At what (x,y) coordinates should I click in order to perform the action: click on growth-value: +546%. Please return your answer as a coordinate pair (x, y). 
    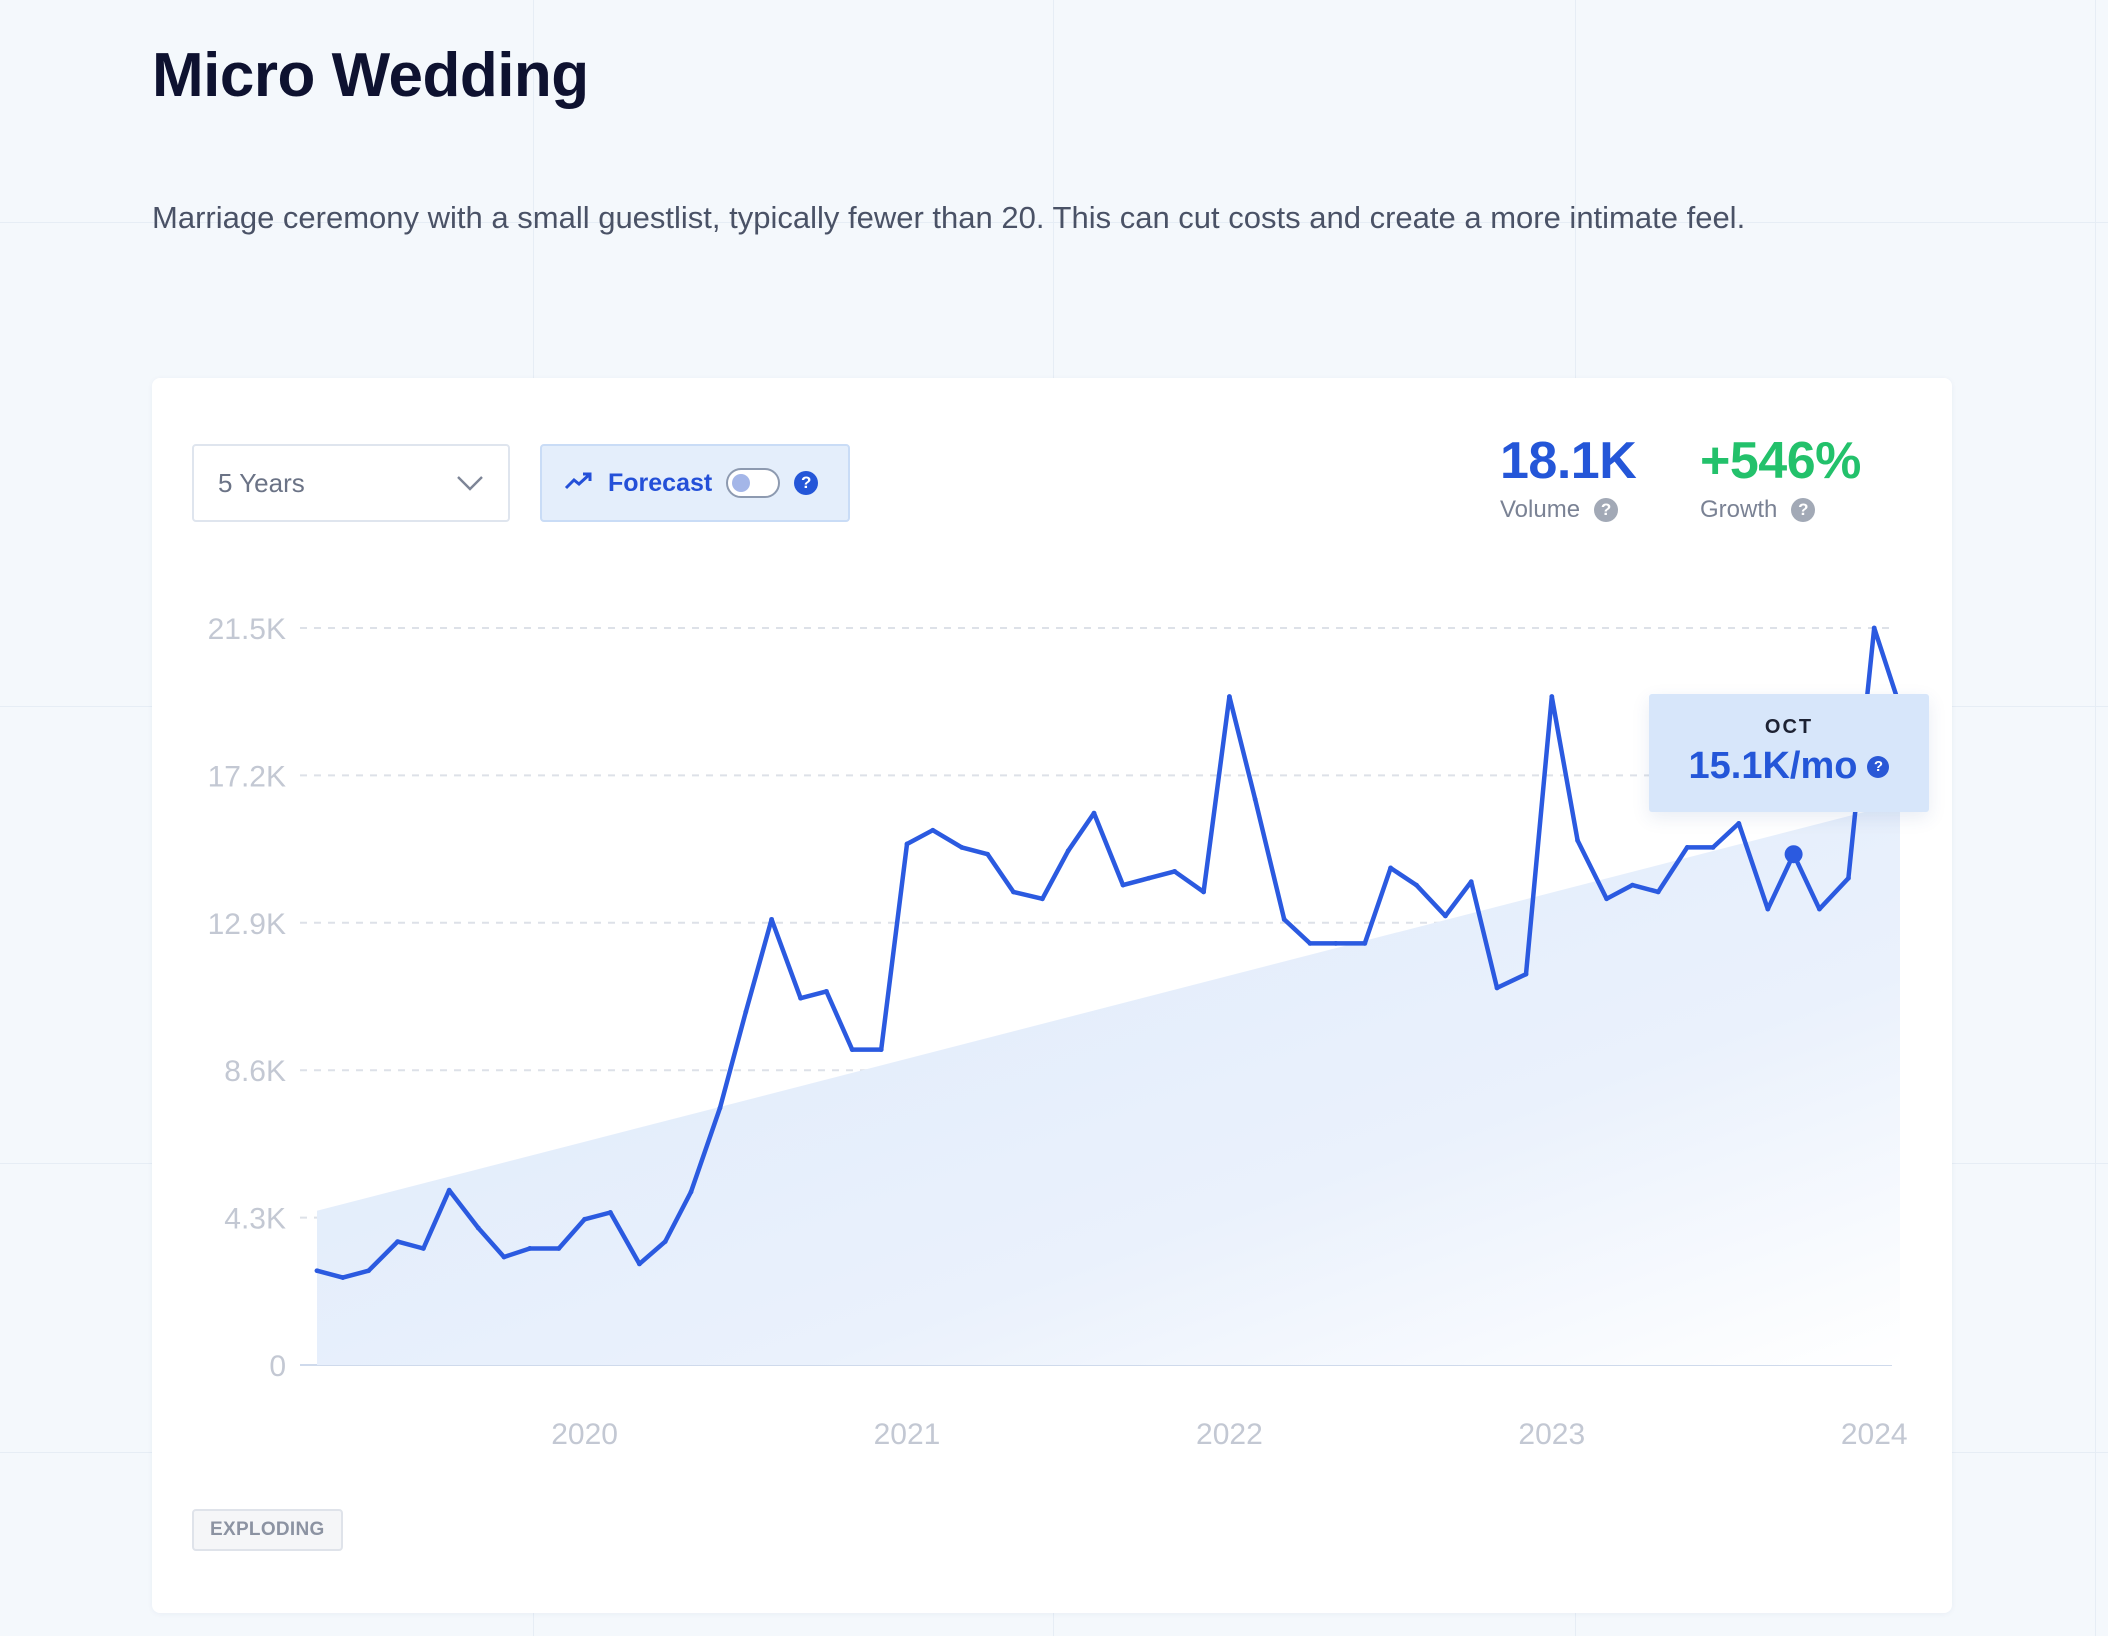
    Looking at the image, I should click on (1780, 461).